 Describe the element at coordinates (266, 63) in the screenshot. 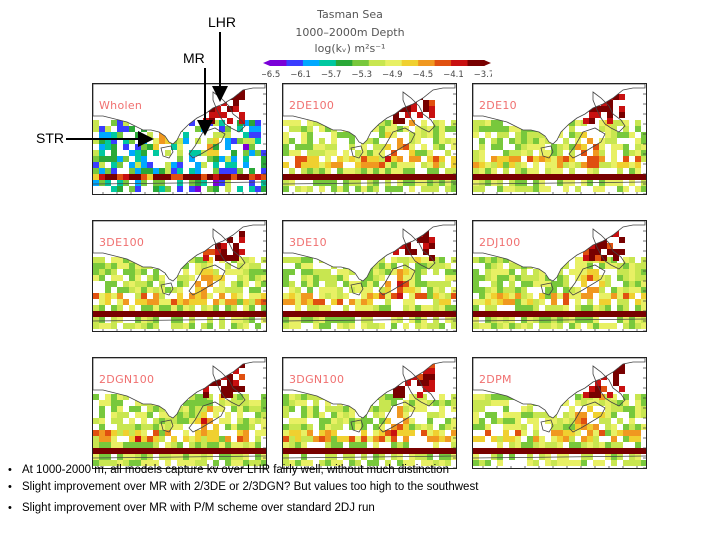

I see `colorbar-low-end` at that location.